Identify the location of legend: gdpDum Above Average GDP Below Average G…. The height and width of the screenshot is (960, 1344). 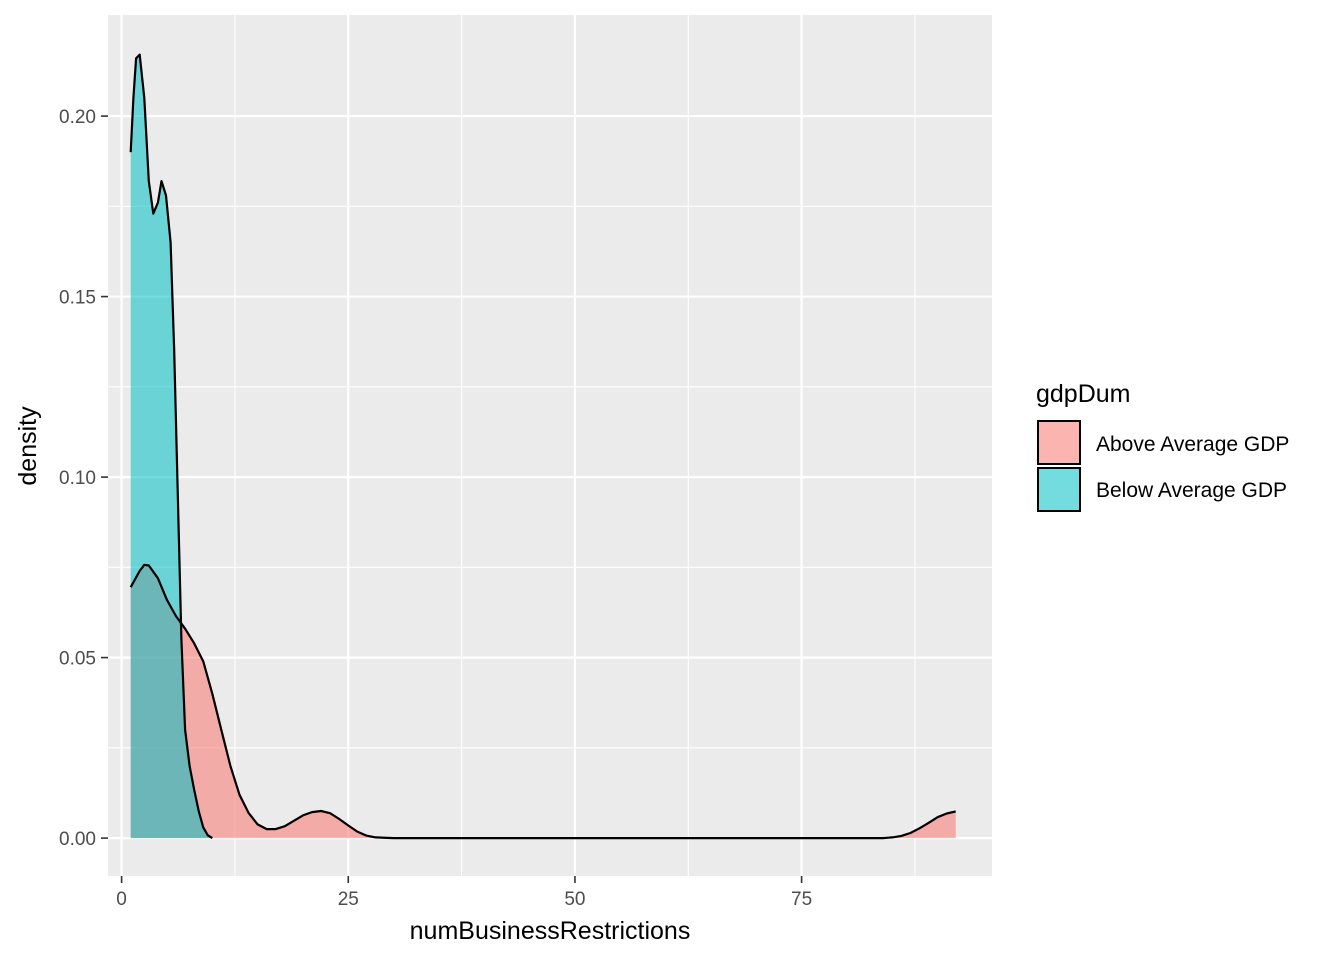
(1162, 446).